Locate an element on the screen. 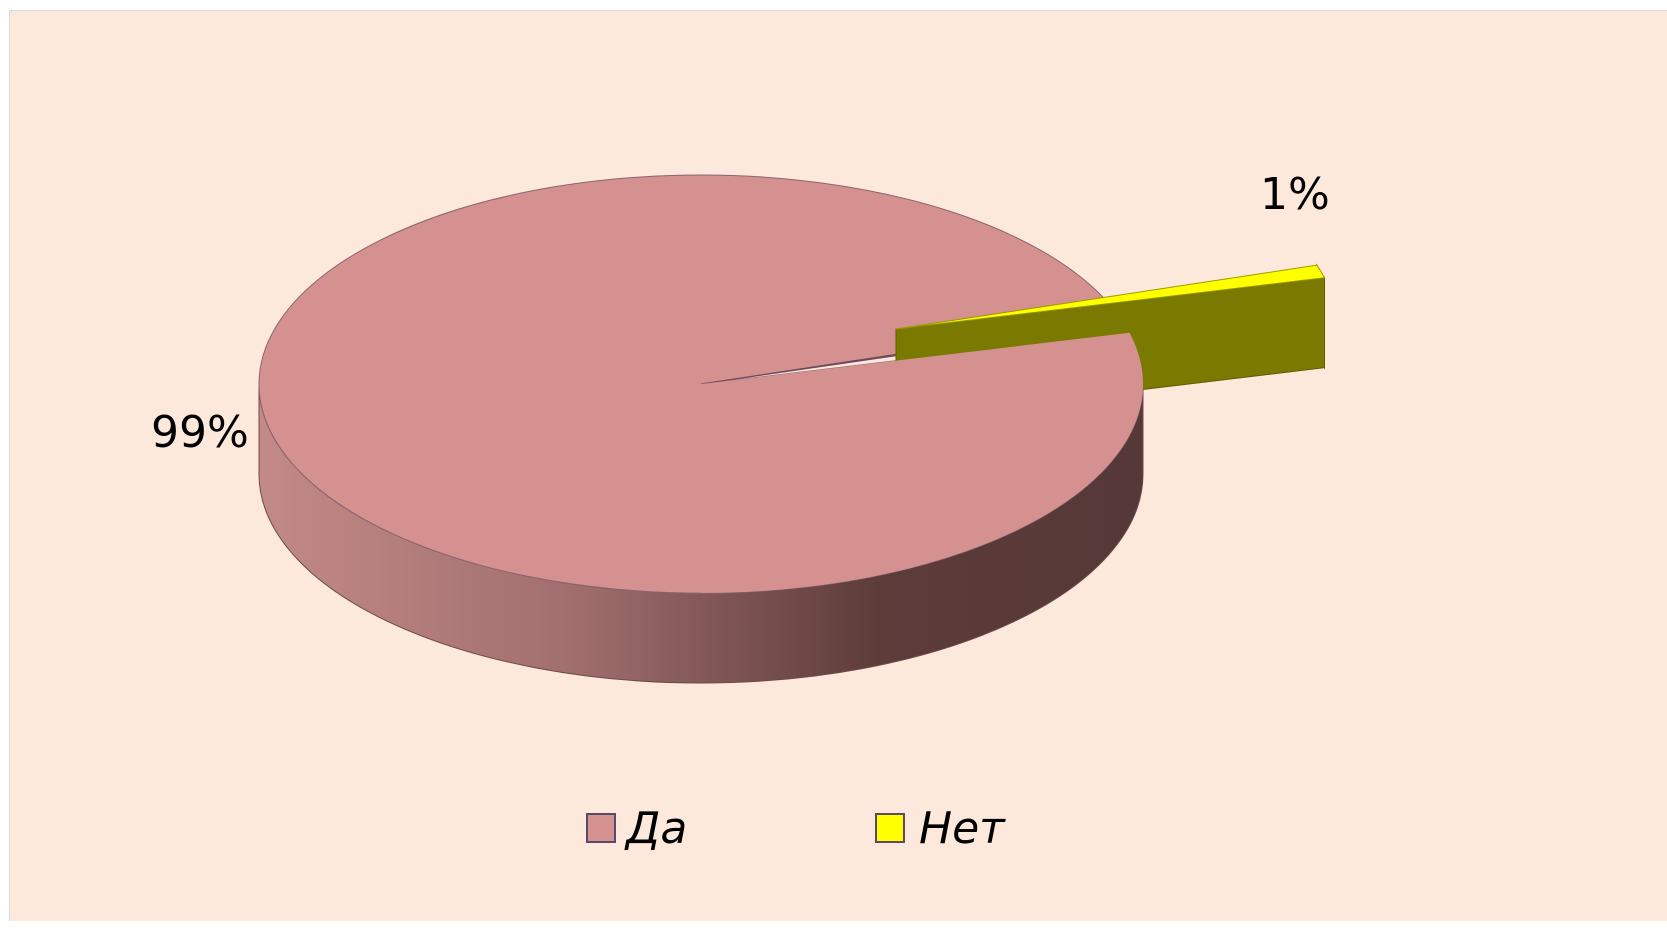  legend-label-net: Нет is located at coordinates (962, 828).